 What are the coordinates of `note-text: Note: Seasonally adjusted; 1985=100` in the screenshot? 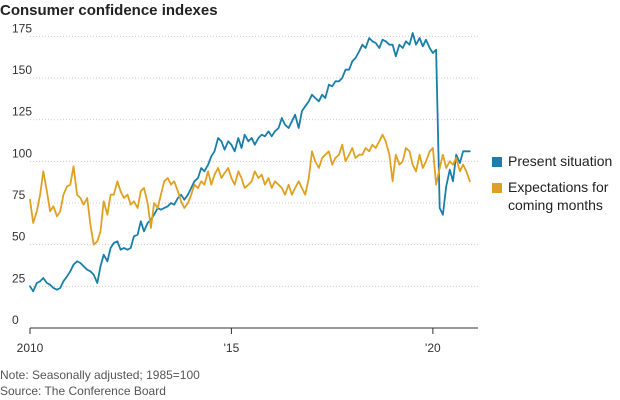 It's located at (100, 375).